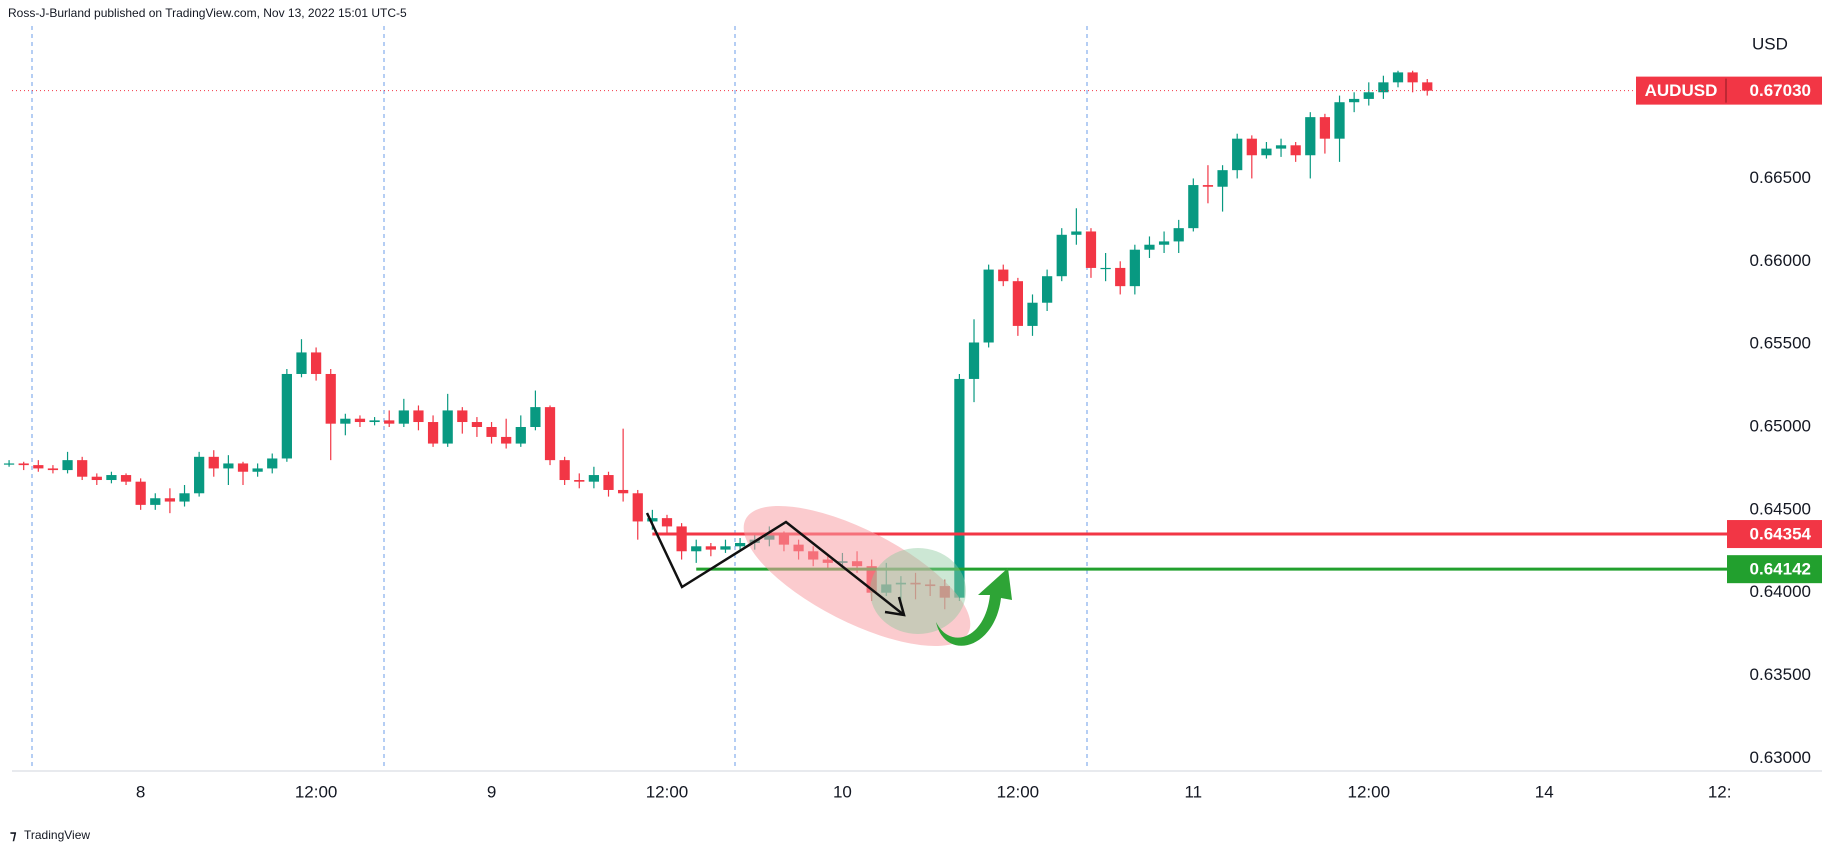  What do you see at coordinates (140, 791) in the screenshot?
I see `x-tick-label: 8` at bounding box center [140, 791].